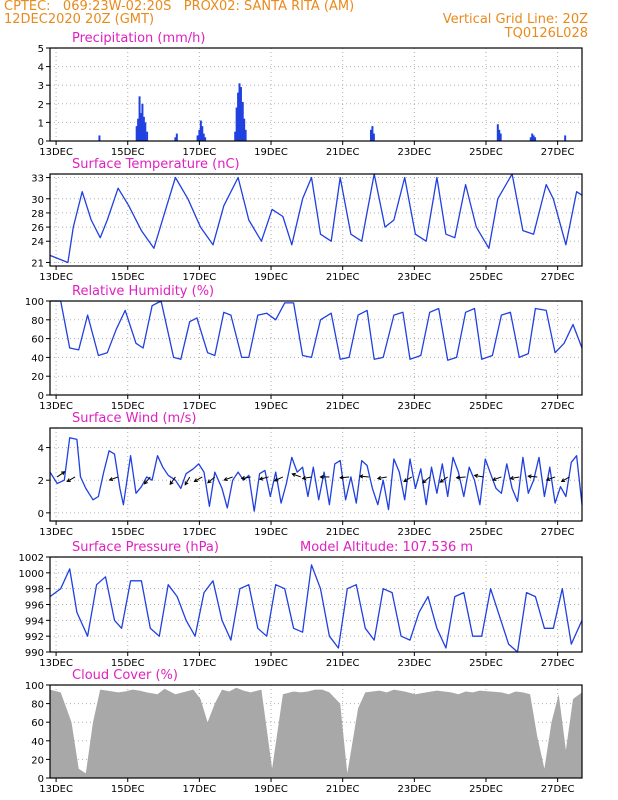 The image size is (618, 800). Describe the element at coordinates (37, 200) in the screenshot. I see `temp-ytick-label: 30` at that location.